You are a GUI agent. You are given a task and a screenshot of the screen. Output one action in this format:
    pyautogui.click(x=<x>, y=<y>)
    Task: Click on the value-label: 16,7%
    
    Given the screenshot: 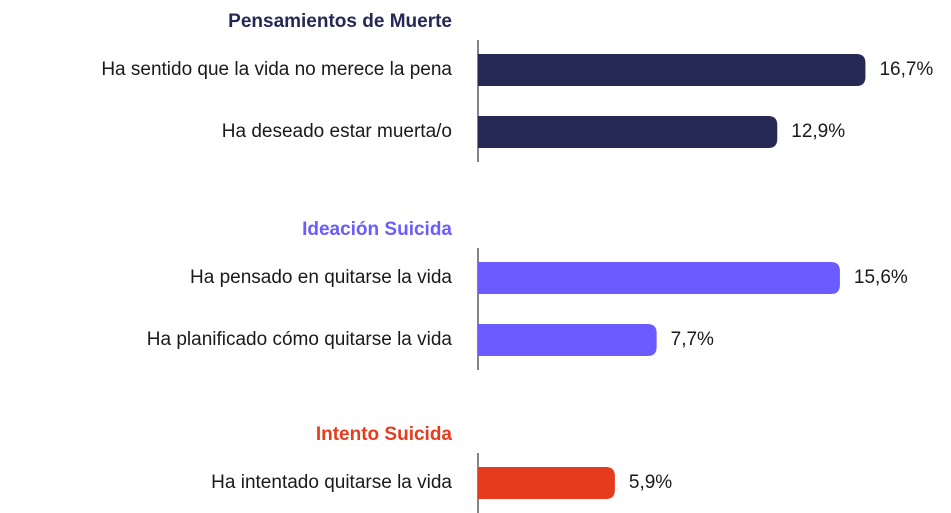 What is the action you would take?
    pyautogui.click(x=906, y=69)
    